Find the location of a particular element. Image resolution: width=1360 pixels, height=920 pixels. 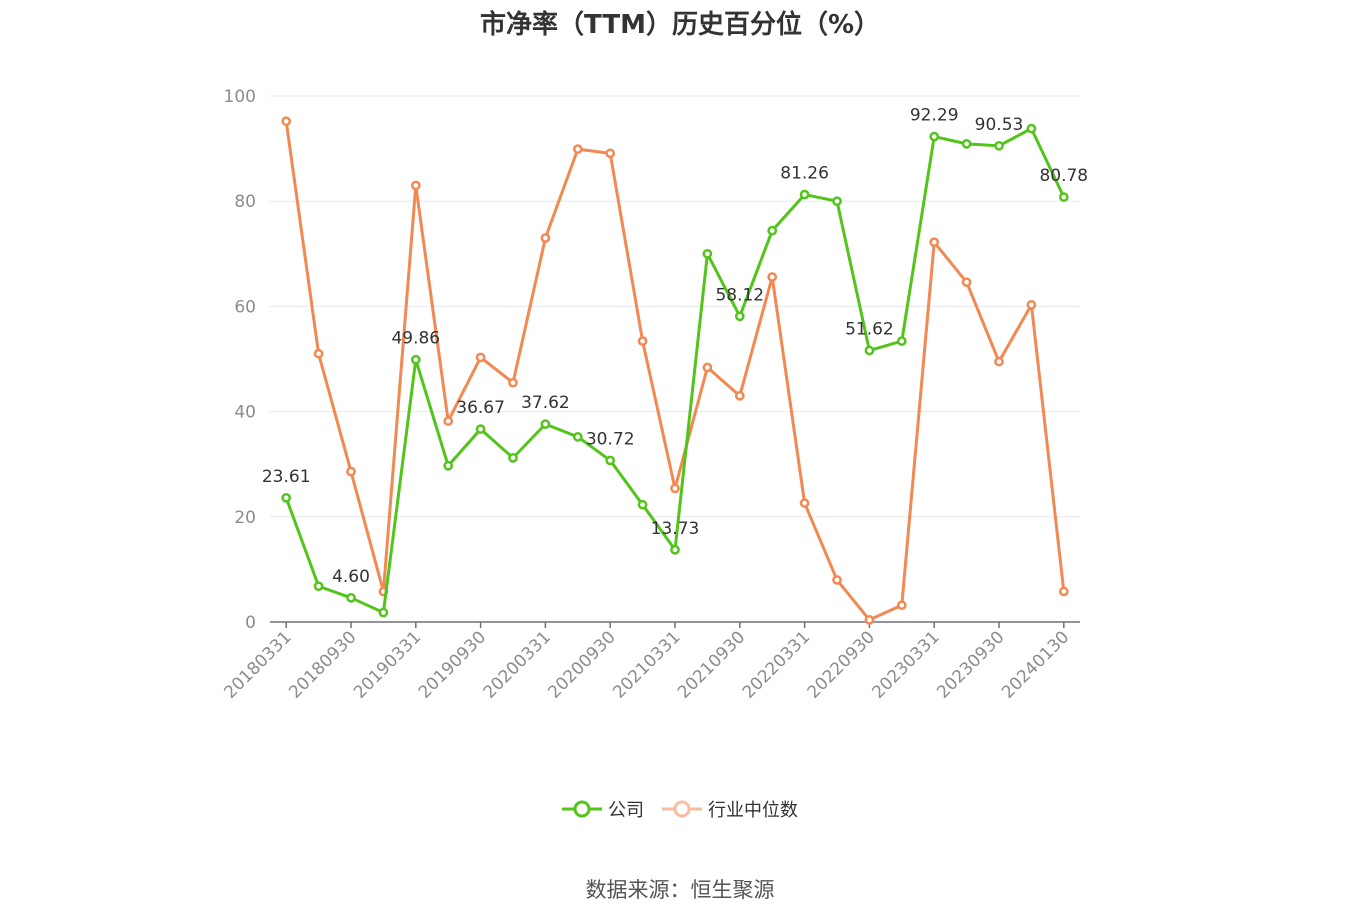

legend-industry-symbol is located at coordinates (682, 809).